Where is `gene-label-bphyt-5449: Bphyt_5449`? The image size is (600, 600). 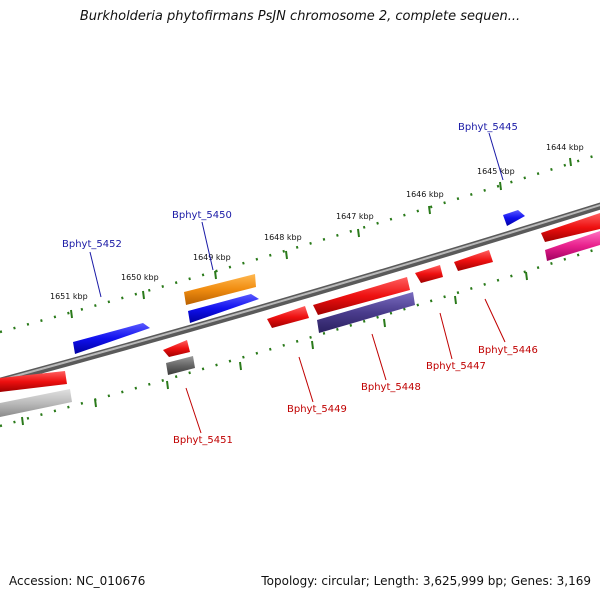
gene-label-bphyt-5449: Bphyt_5449 is located at coordinates (317, 409).